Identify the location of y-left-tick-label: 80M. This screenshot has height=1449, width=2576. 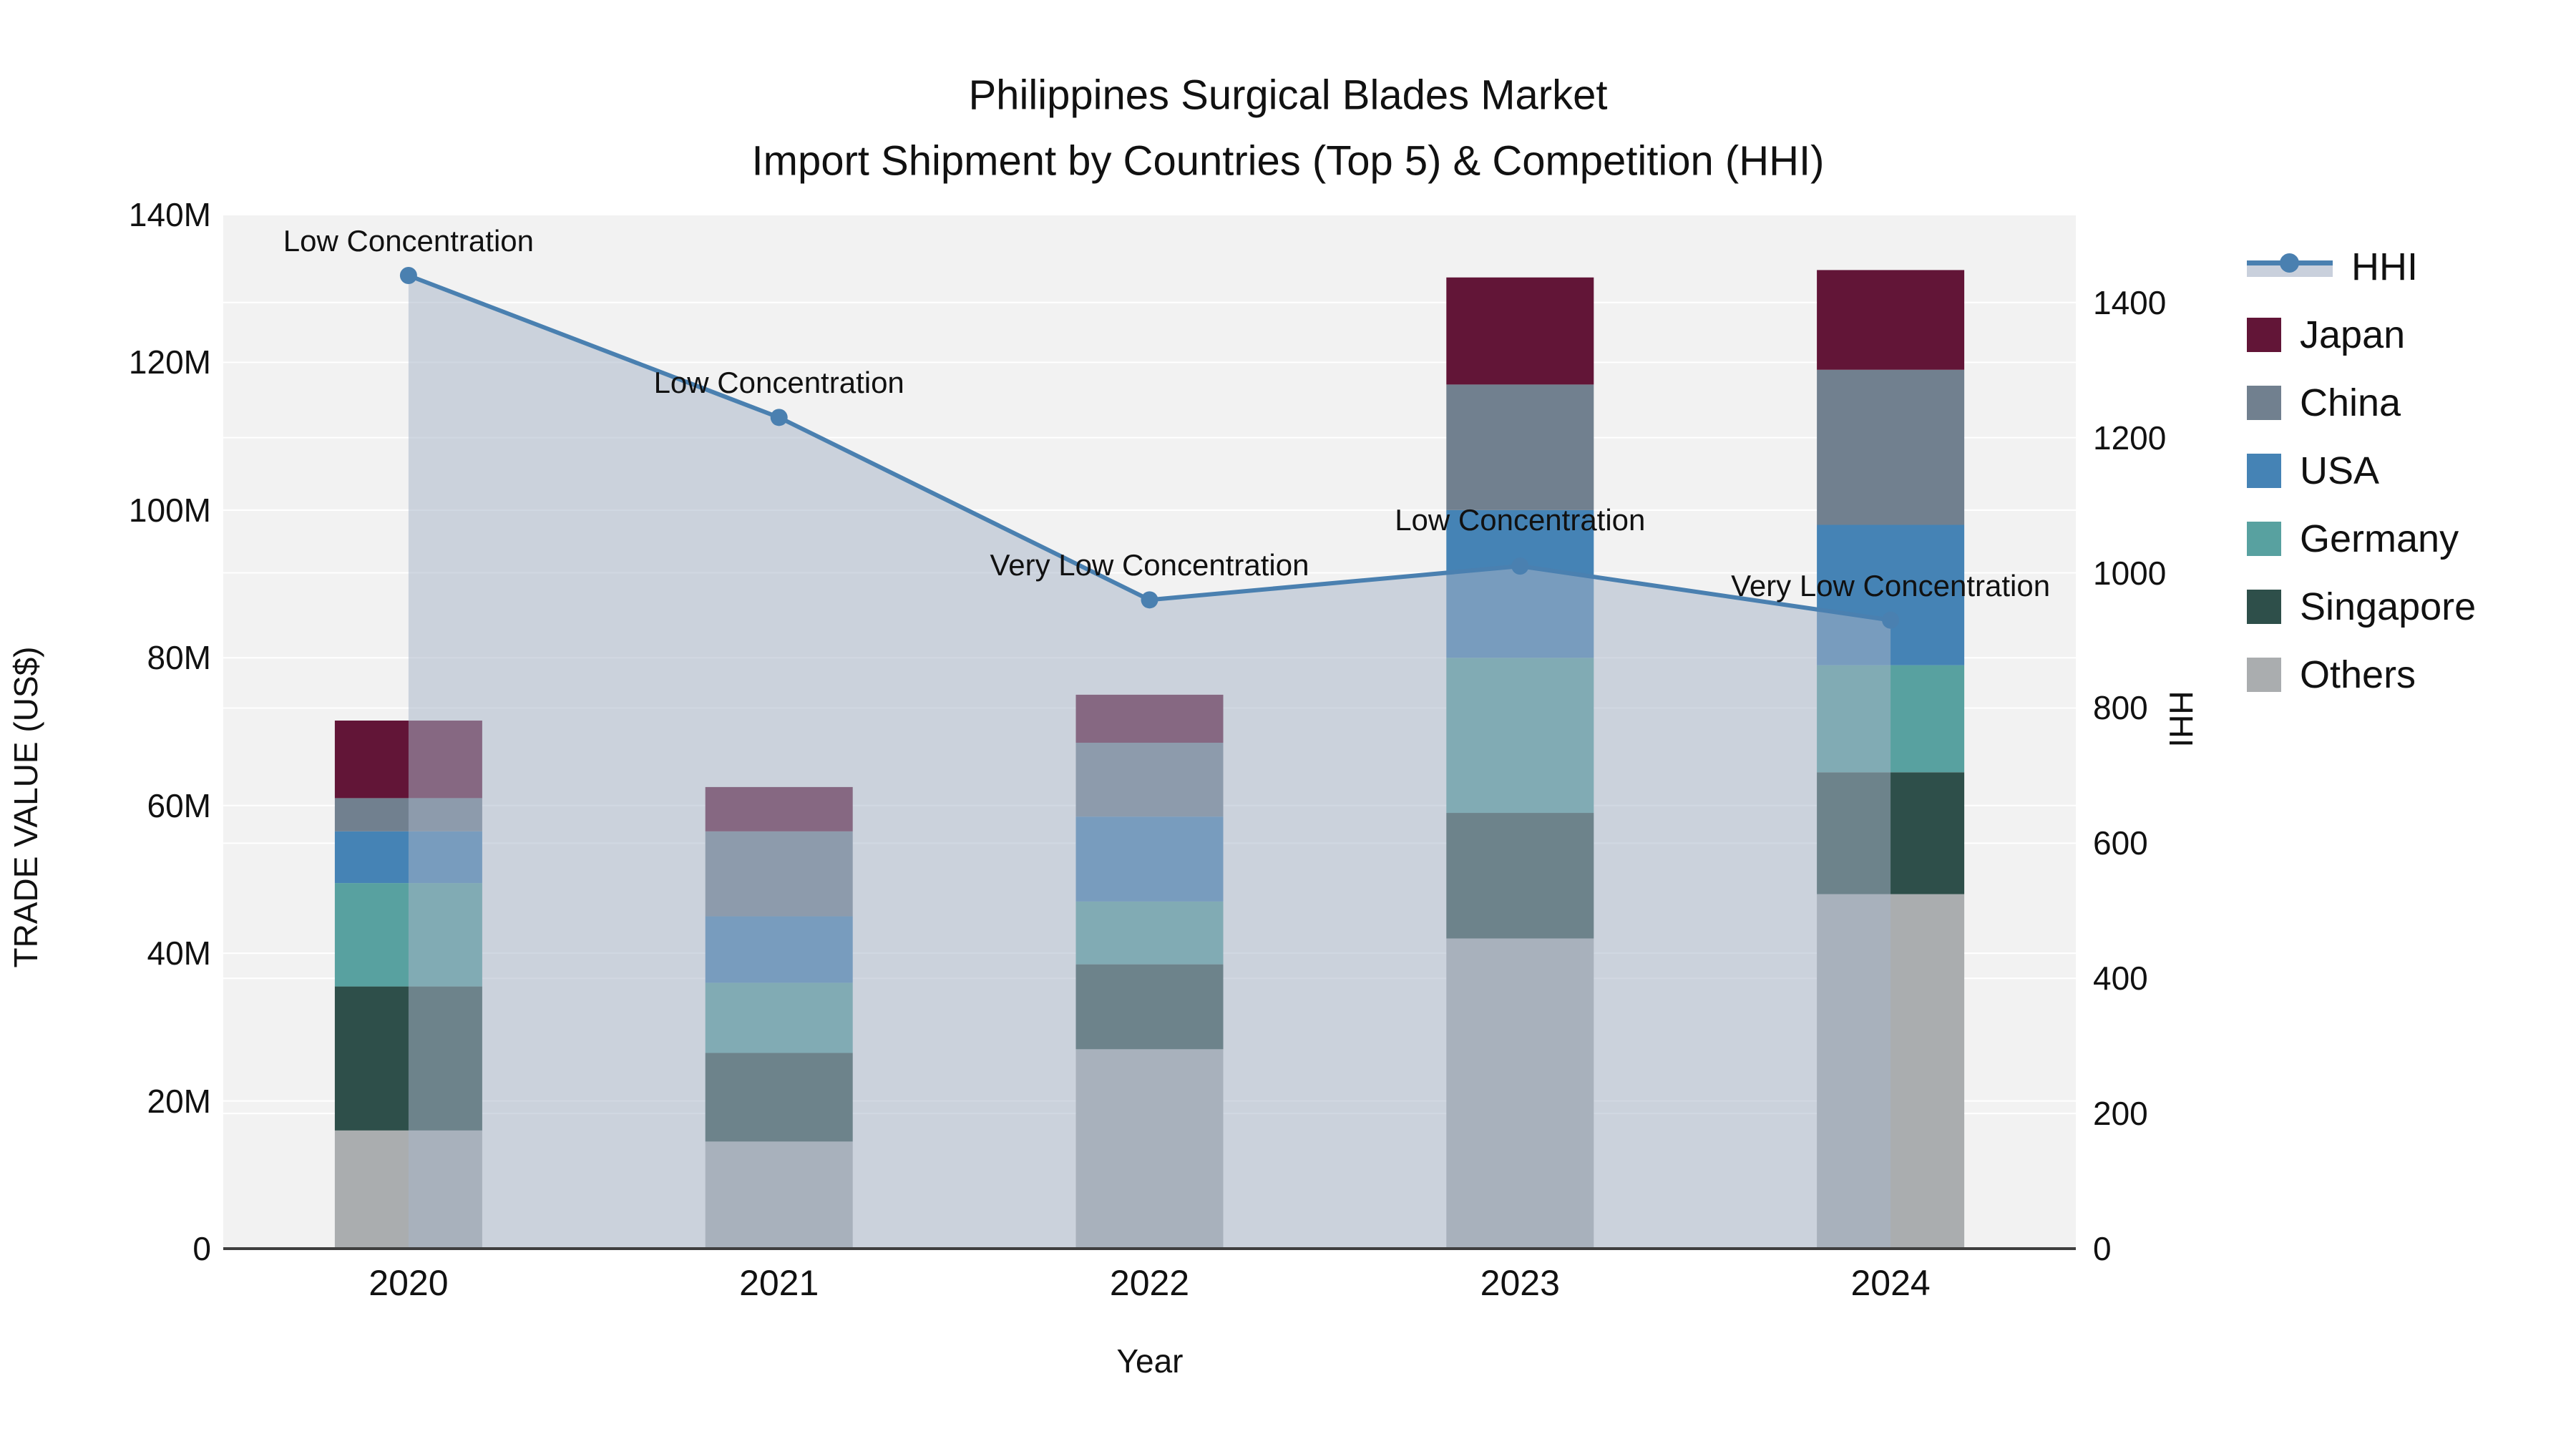
(179, 658).